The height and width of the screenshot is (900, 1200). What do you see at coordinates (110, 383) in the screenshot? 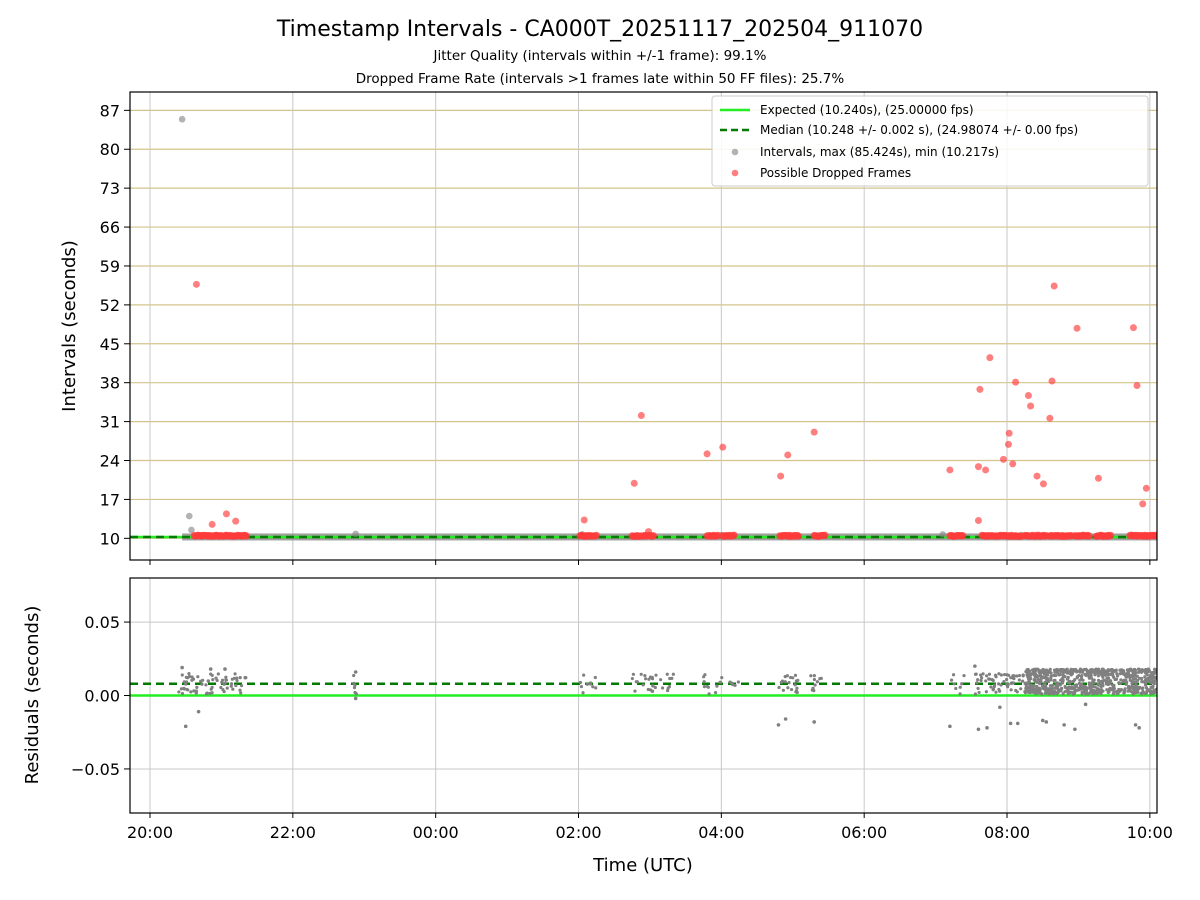
I see `intervals-y-tick-label: 38` at bounding box center [110, 383].